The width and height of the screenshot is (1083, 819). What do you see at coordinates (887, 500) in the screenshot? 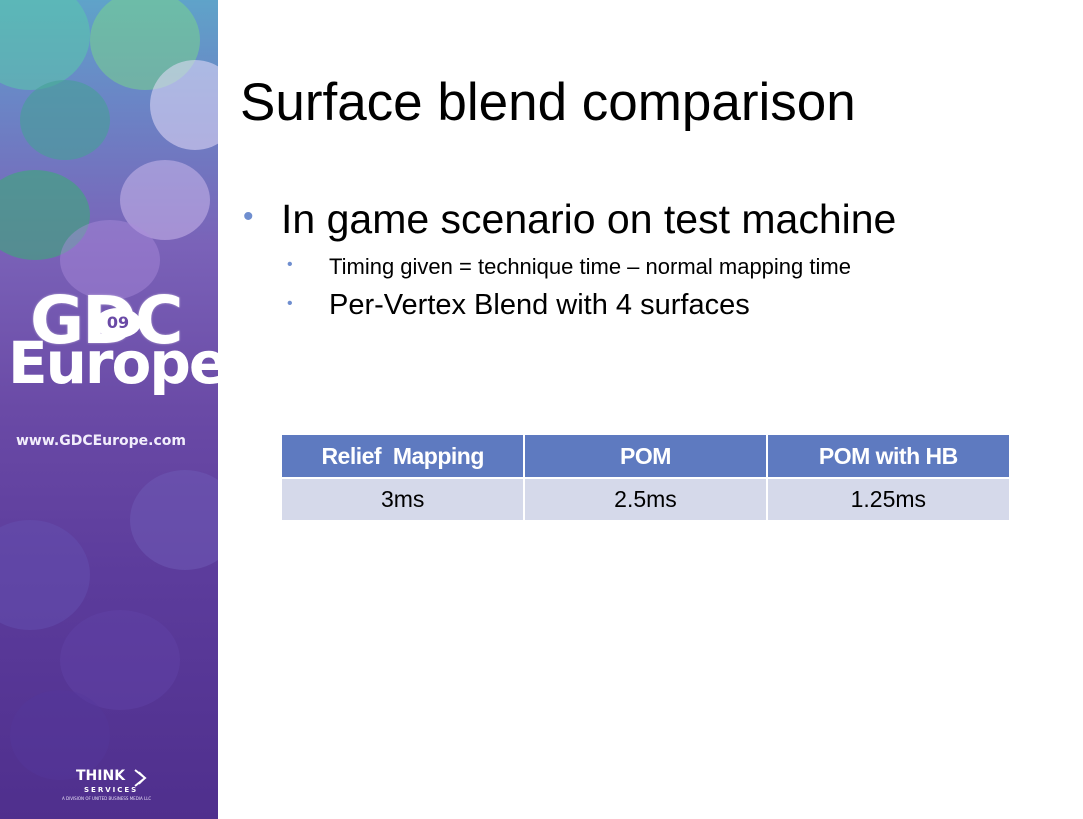
I see `table-cell: 1.25ms` at bounding box center [887, 500].